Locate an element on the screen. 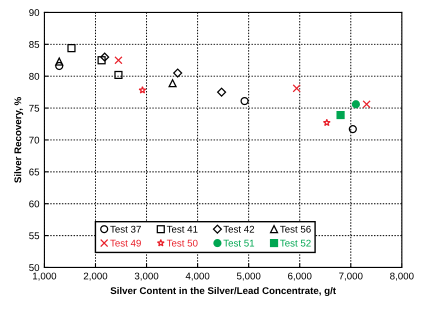 The height and width of the screenshot is (311, 423). legend-label: Test 49 is located at coordinates (125, 243).